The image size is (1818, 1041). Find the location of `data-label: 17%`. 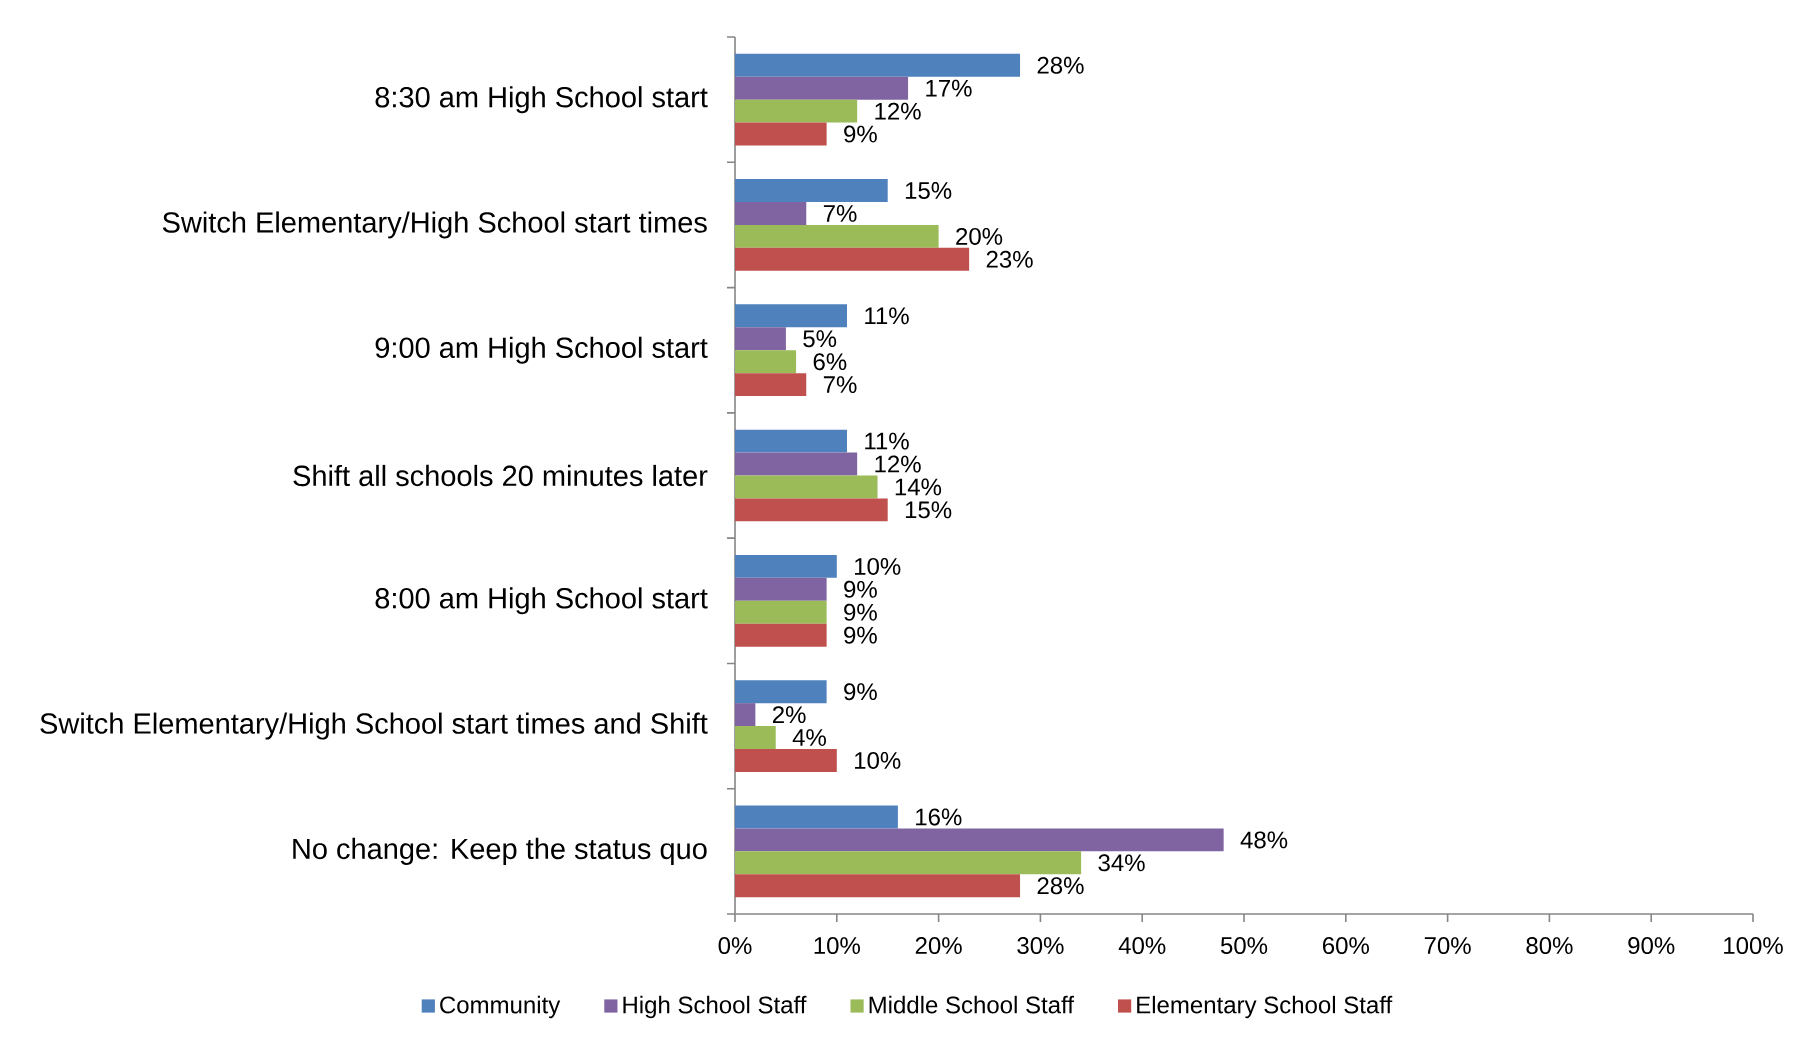

data-label: 17% is located at coordinates (949, 88).